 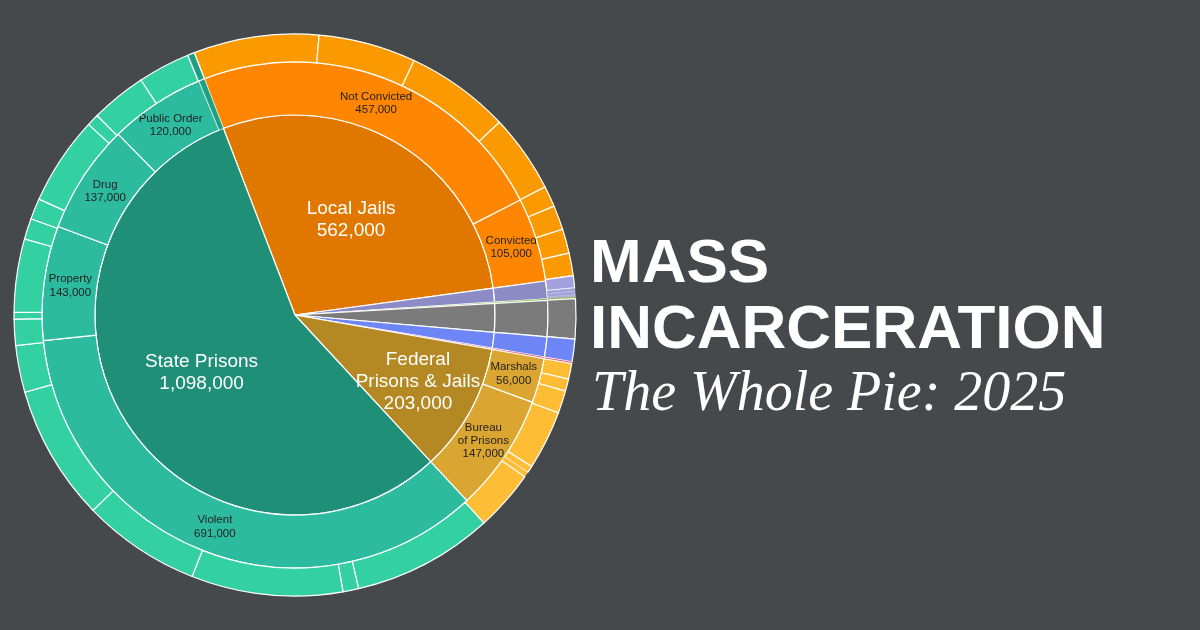 I want to click on data-label: 143,000, so click(x=70, y=291).